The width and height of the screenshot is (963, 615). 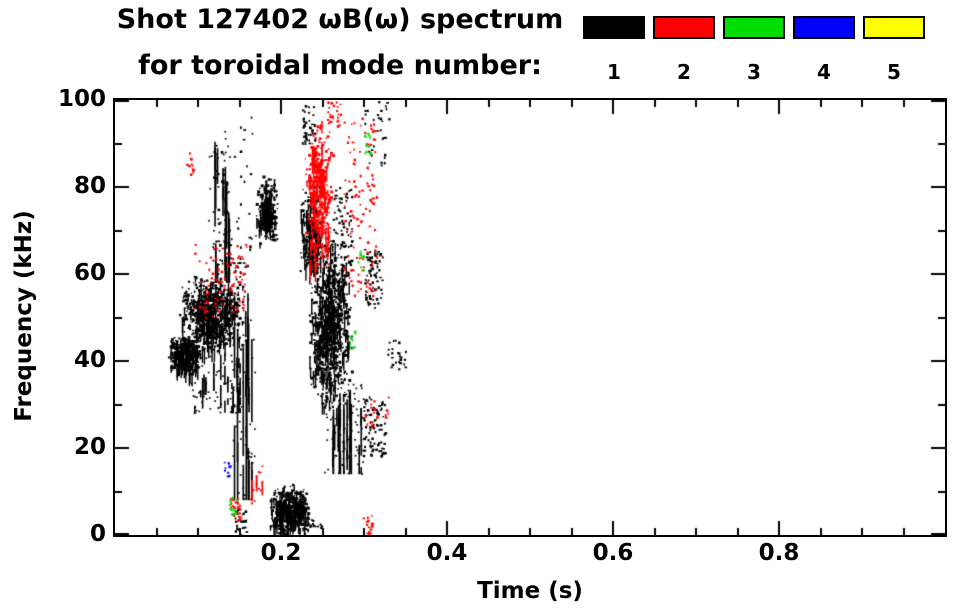 What do you see at coordinates (81, 99) in the screenshot?
I see `y-tick-label: 100` at bounding box center [81, 99].